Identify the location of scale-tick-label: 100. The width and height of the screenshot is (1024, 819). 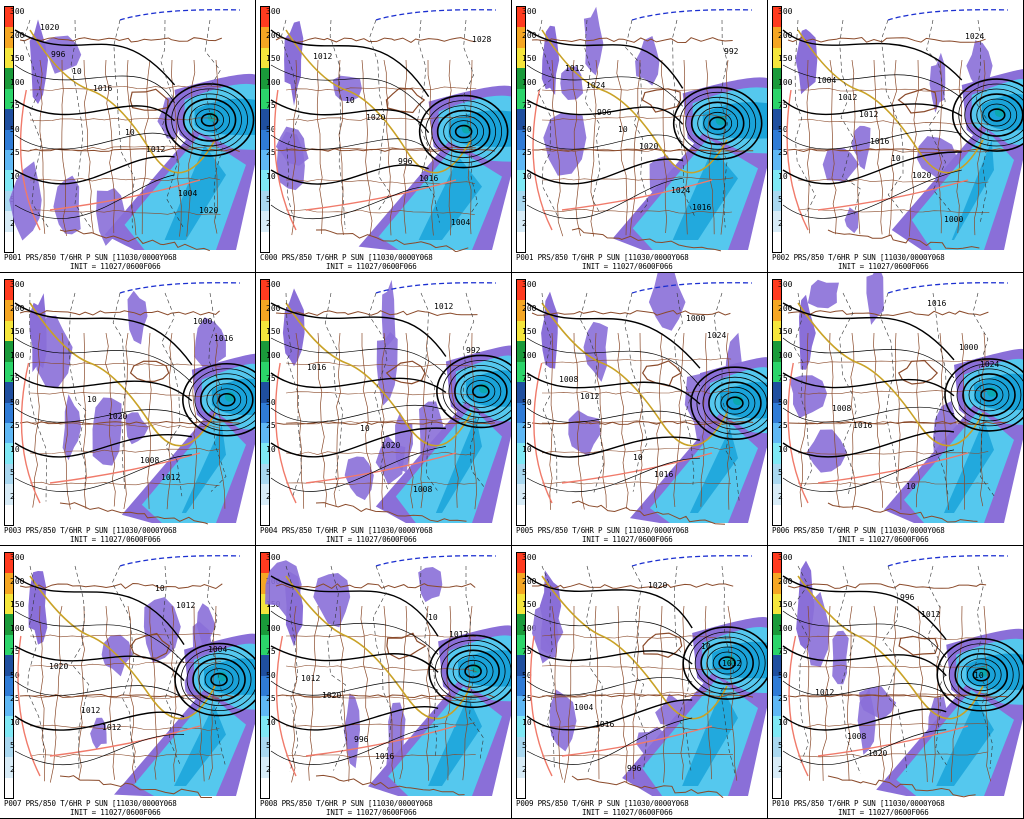
(529, 355).